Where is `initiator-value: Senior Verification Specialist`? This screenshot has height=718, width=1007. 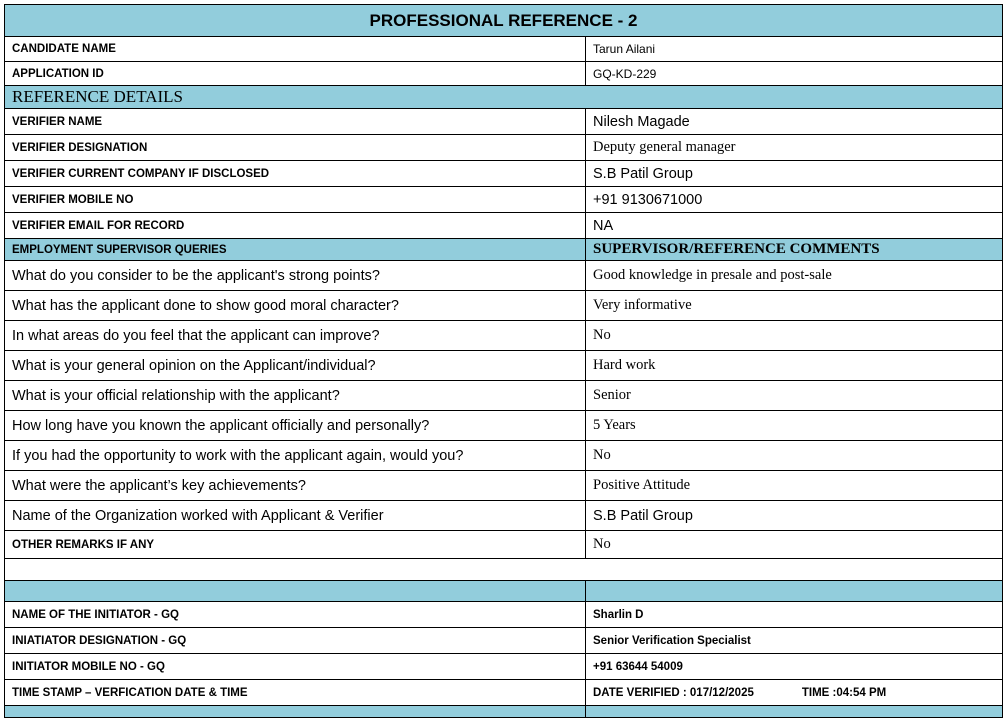
initiator-value: Senior Verification Specialist is located at coordinates (794, 640).